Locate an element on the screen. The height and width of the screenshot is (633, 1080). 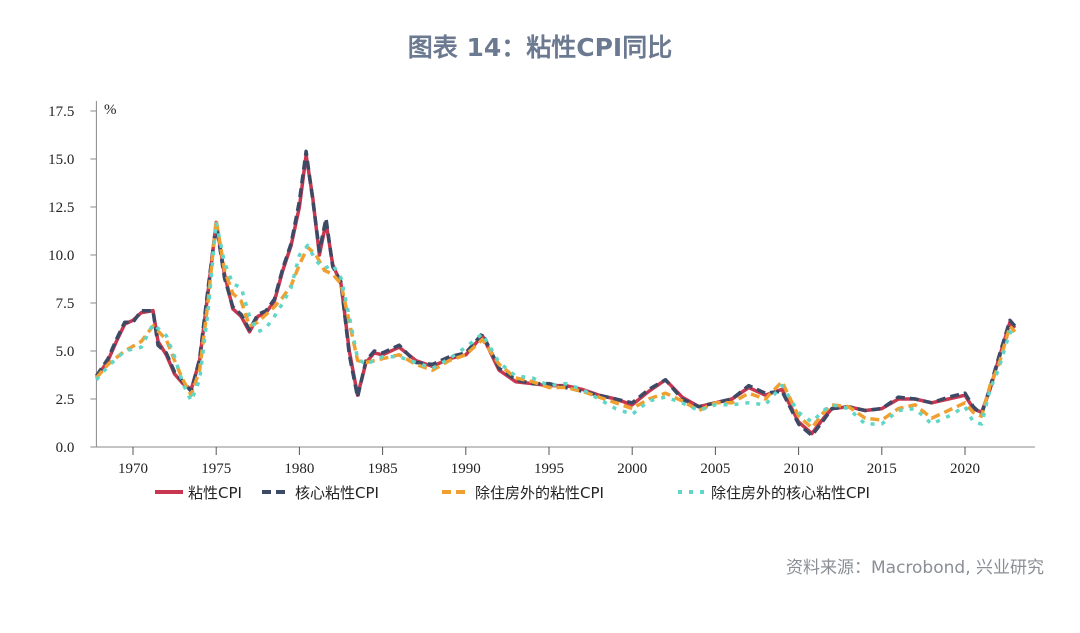
x-tick-label: 1995 is located at coordinates (549, 469).